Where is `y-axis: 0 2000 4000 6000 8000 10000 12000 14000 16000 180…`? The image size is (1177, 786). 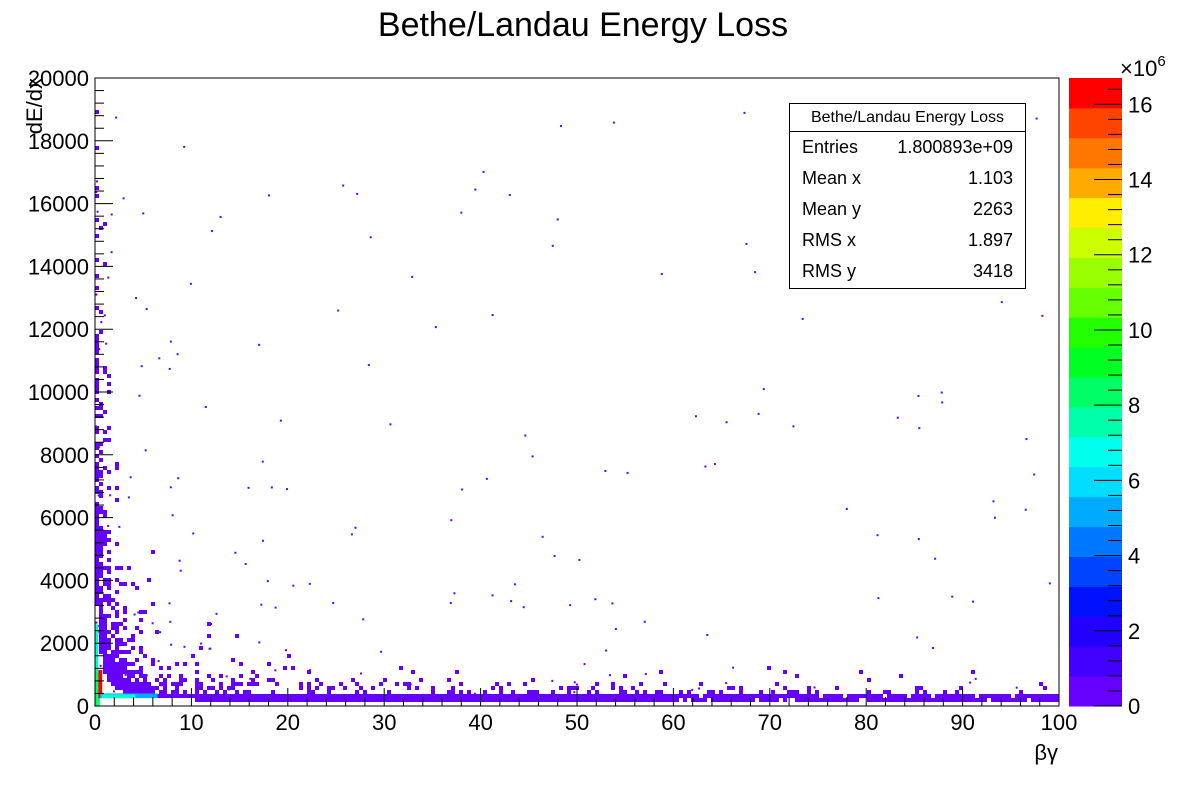
y-axis: 0 2000 4000 6000 8000 10000 12000 14000 16000 180… is located at coordinates (70, 392).